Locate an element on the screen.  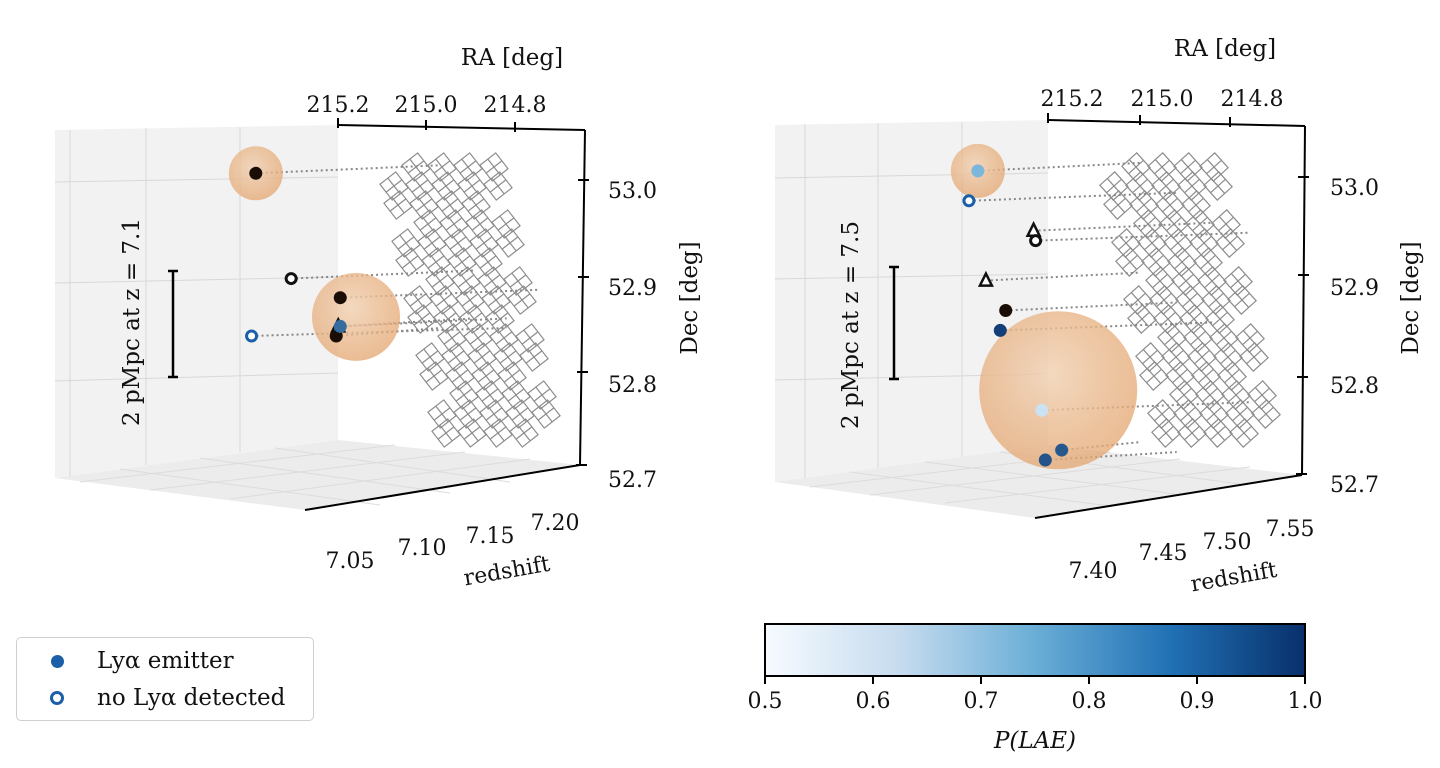
z-tick-label: 7.20 is located at coordinates (555, 523).